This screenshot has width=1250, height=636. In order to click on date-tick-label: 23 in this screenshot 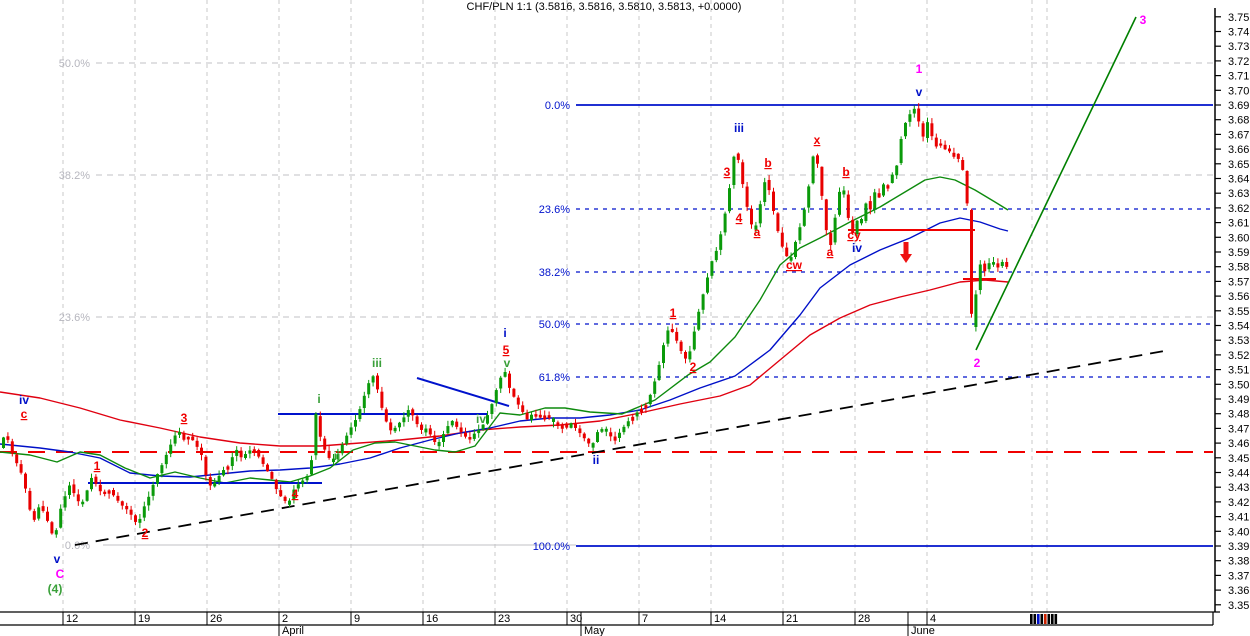, I will do `click(504, 619)`.